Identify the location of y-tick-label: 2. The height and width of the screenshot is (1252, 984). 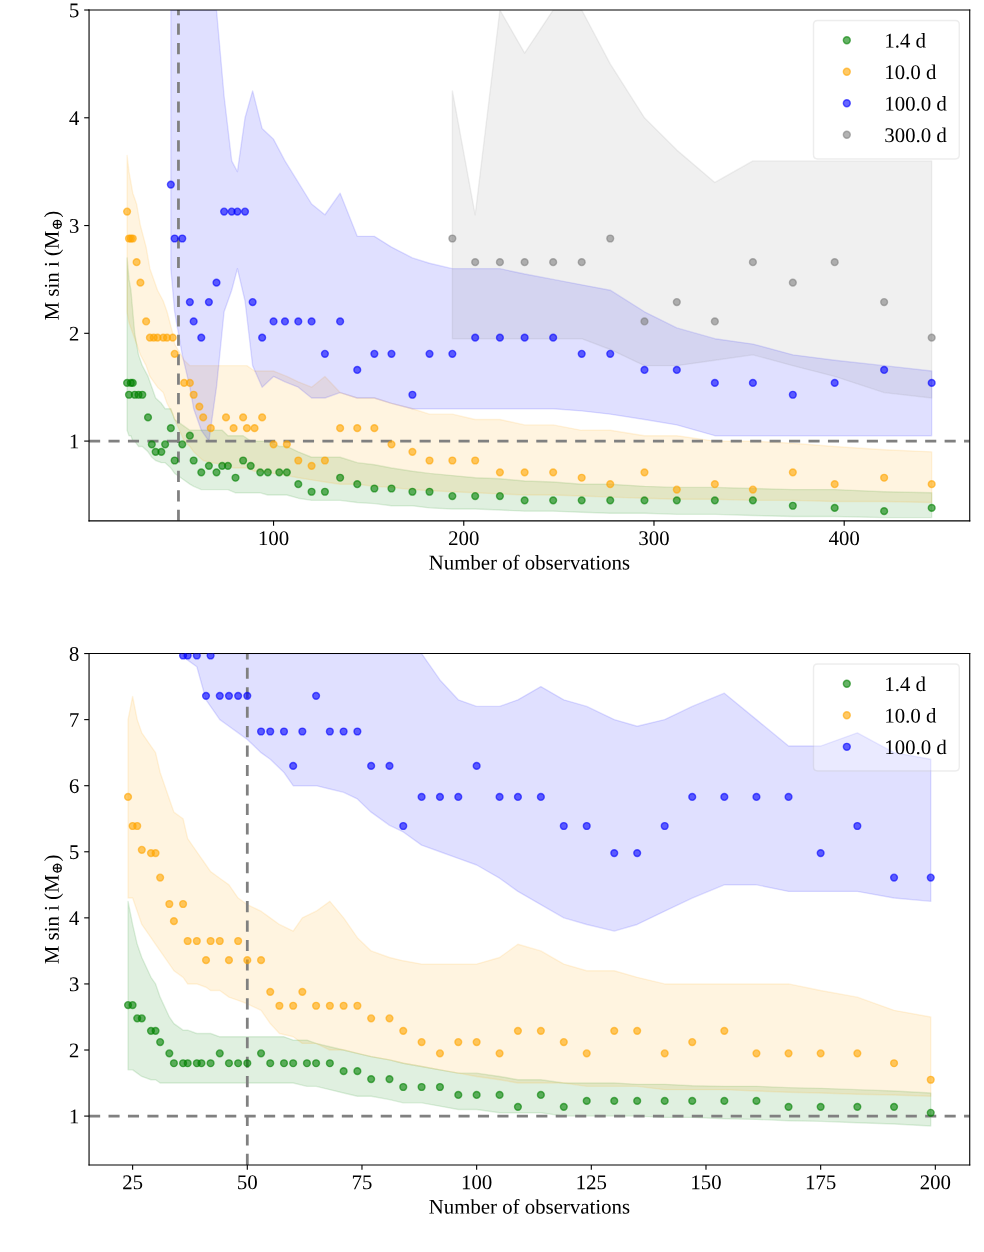
(74, 1050).